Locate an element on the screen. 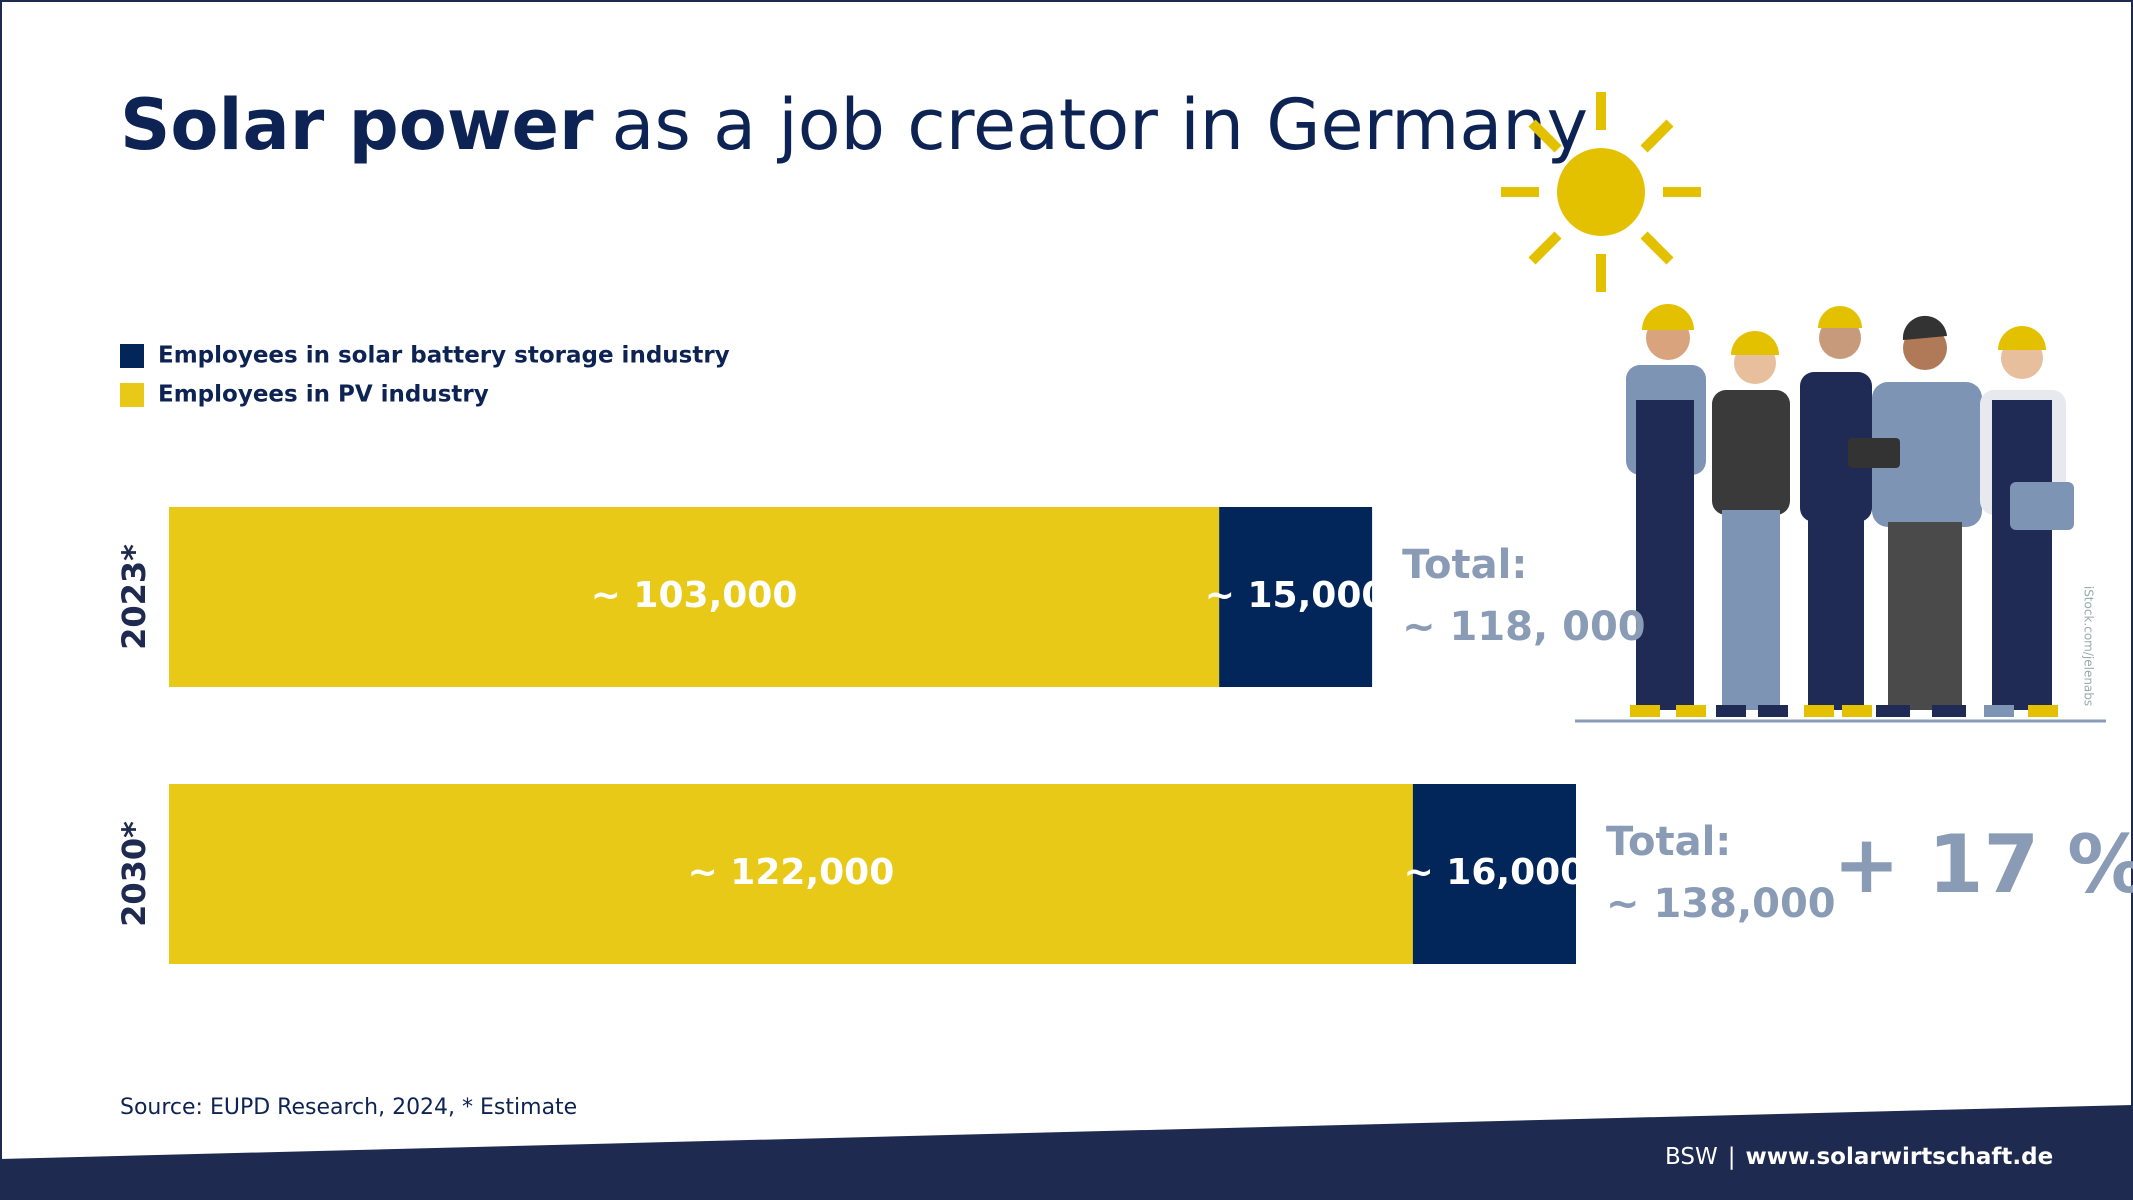 Image resolution: width=2133 pixels, height=1200 pixels. title-bold: Solar power is located at coordinates (357, 125).